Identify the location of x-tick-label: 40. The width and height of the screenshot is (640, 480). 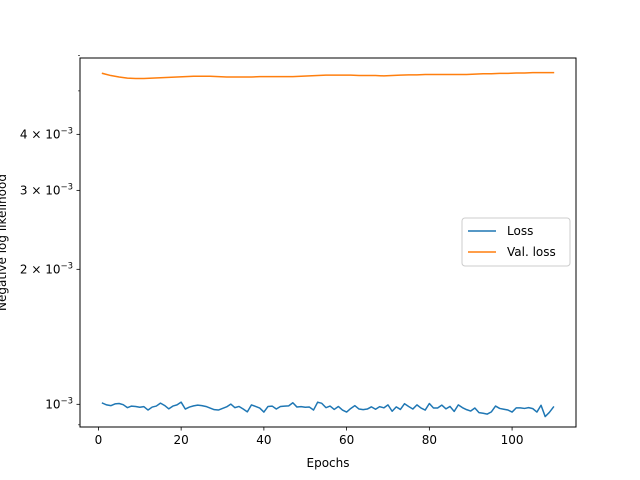
(263, 440).